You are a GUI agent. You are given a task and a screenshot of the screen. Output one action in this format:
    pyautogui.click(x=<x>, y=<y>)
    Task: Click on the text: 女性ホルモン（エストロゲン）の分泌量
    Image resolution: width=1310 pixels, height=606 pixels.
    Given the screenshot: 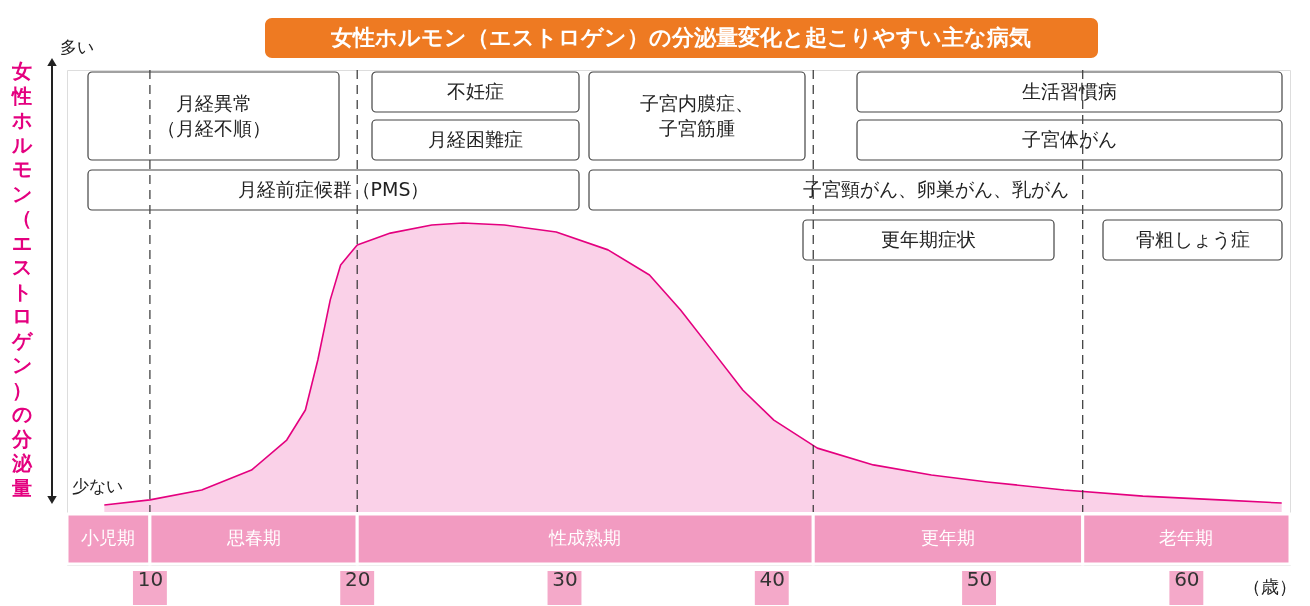 What is the action you would take?
    pyautogui.click(x=22, y=279)
    